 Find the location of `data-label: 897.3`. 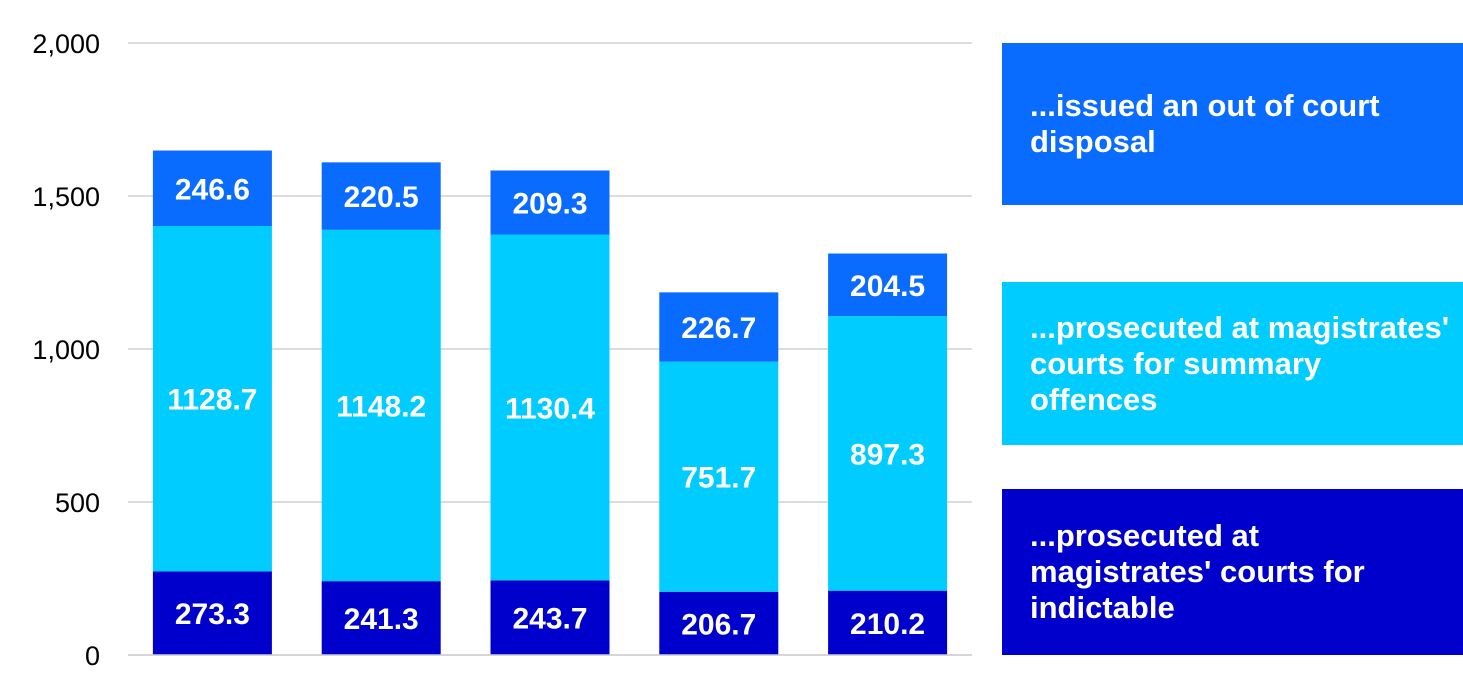

data-label: 897.3 is located at coordinates (887, 454).